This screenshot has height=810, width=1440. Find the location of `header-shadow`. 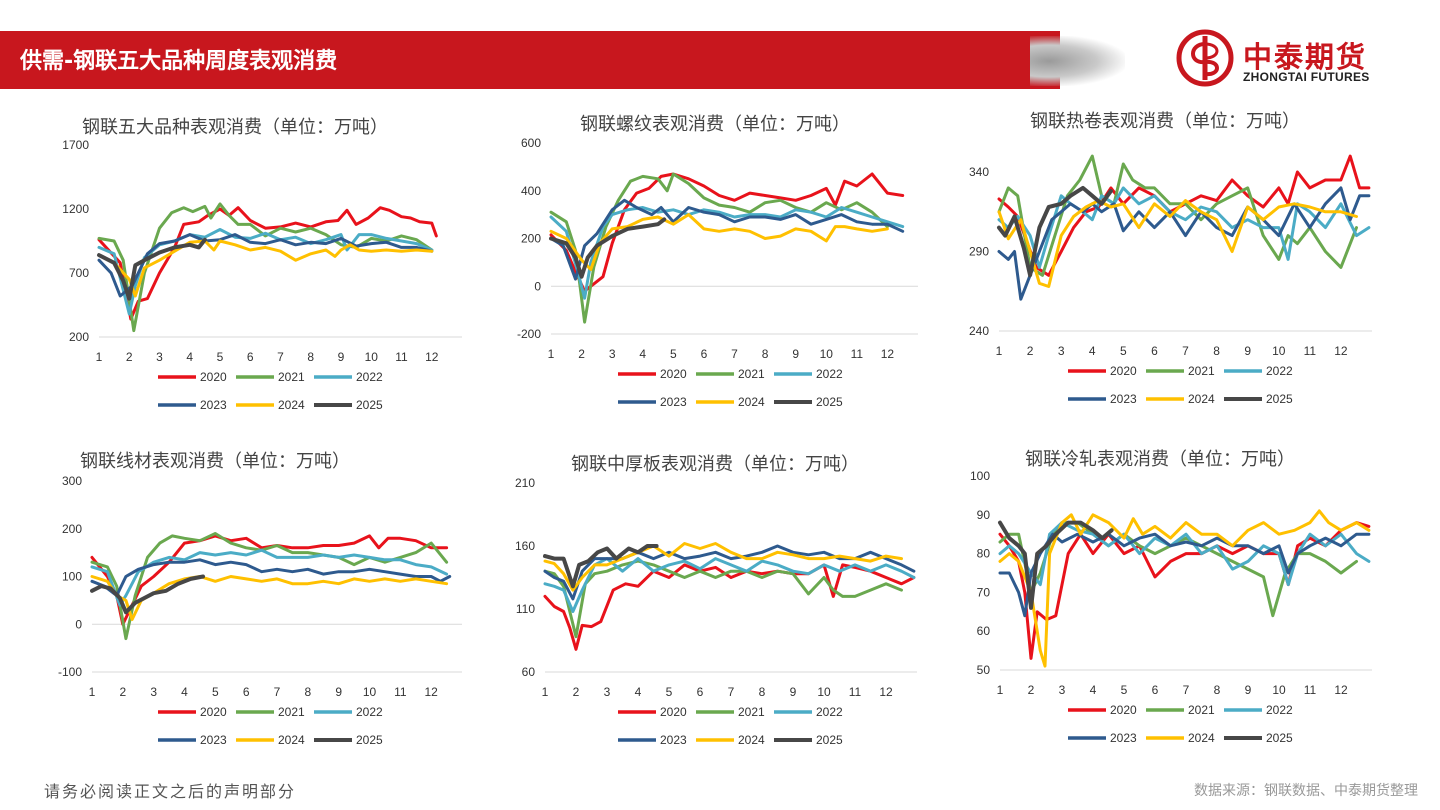

header-shadow is located at coordinates (1077, 61).